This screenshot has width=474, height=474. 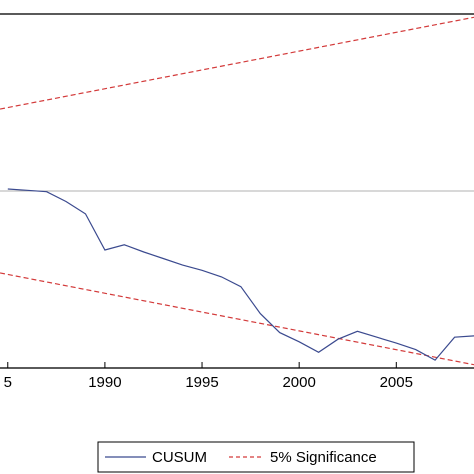 What do you see at coordinates (201, 382) in the screenshot?
I see `x-tick-label: 1995` at bounding box center [201, 382].